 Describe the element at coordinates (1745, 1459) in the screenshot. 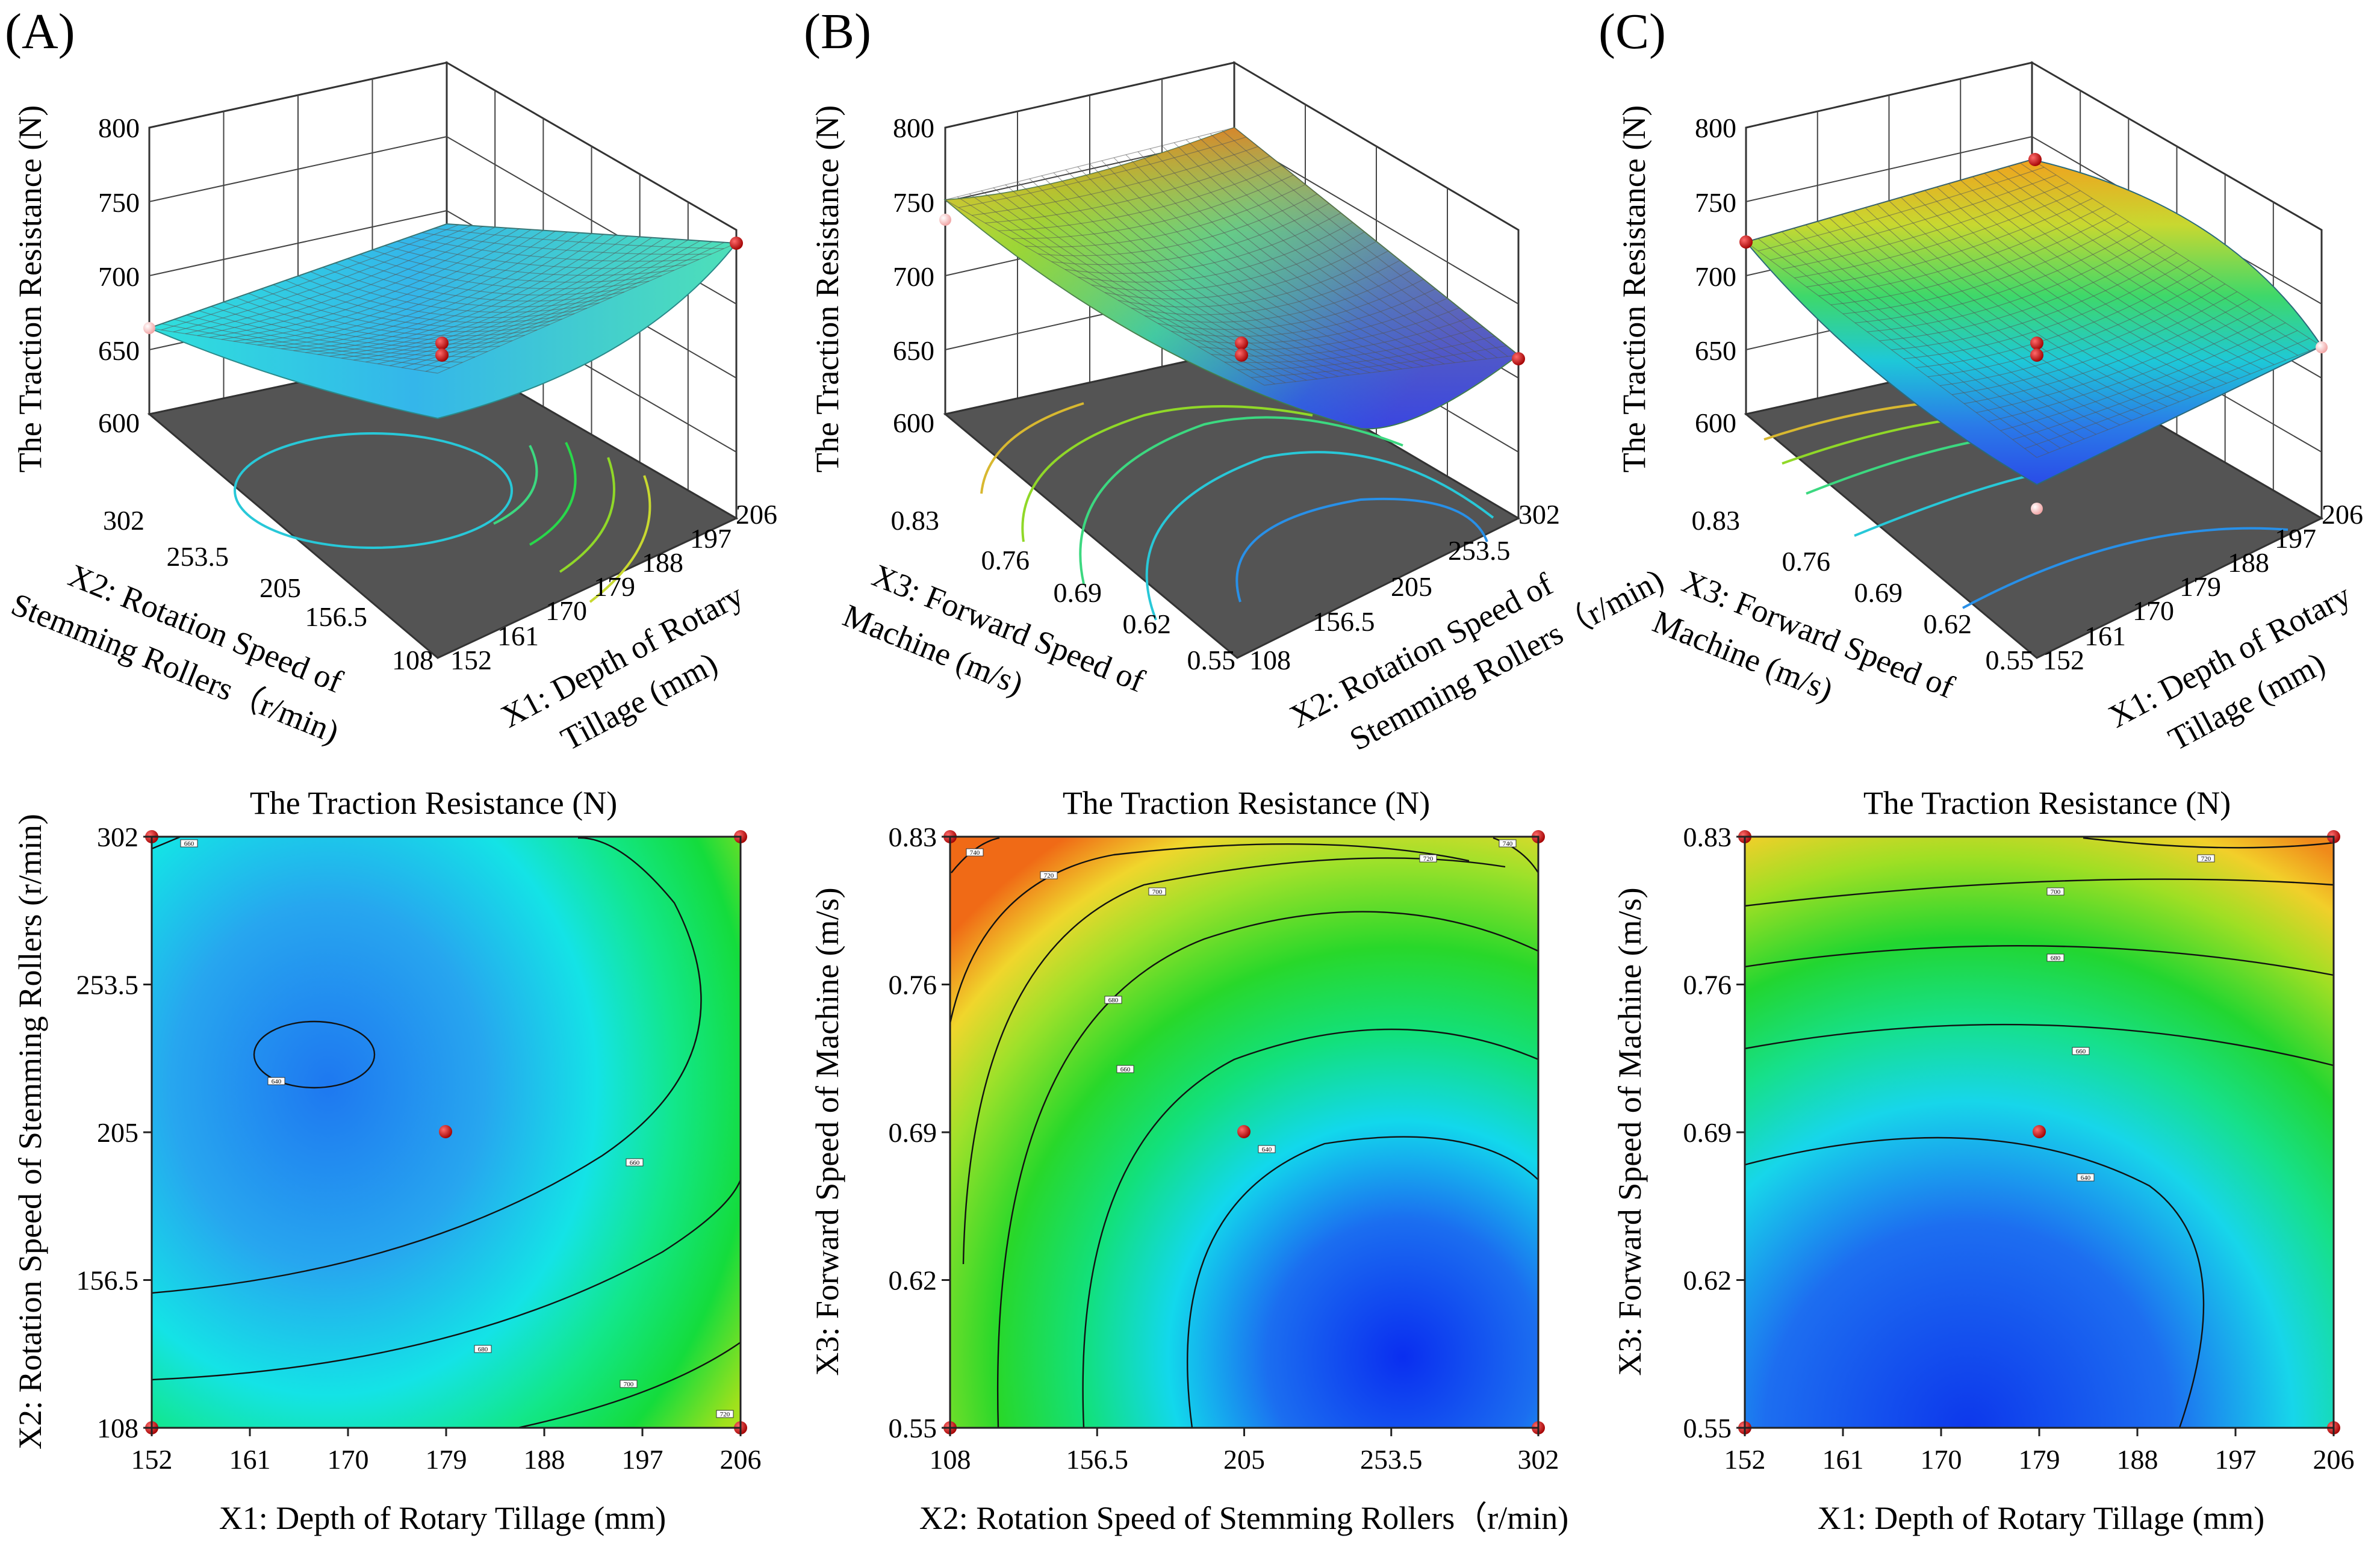

I see `x-tick-label: 152` at that location.